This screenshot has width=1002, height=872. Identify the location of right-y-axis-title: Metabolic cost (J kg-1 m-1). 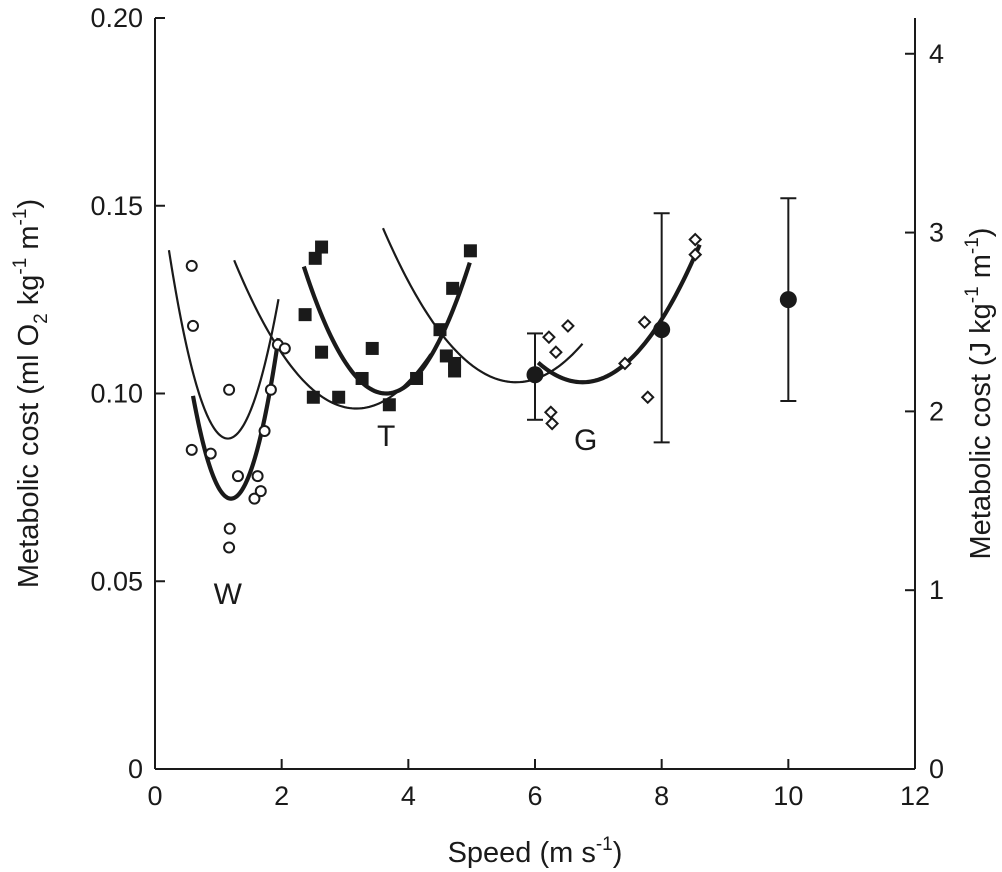
(979, 394).